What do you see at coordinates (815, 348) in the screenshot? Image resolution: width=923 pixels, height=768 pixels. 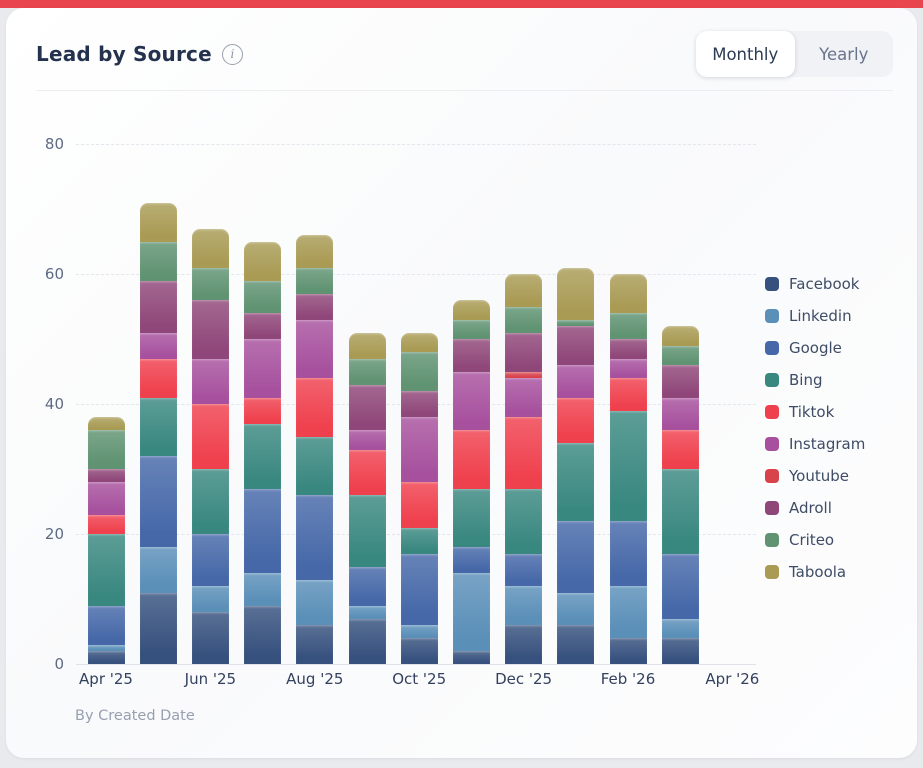 I see `legend-item-google: Google` at bounding box center [815, 348].